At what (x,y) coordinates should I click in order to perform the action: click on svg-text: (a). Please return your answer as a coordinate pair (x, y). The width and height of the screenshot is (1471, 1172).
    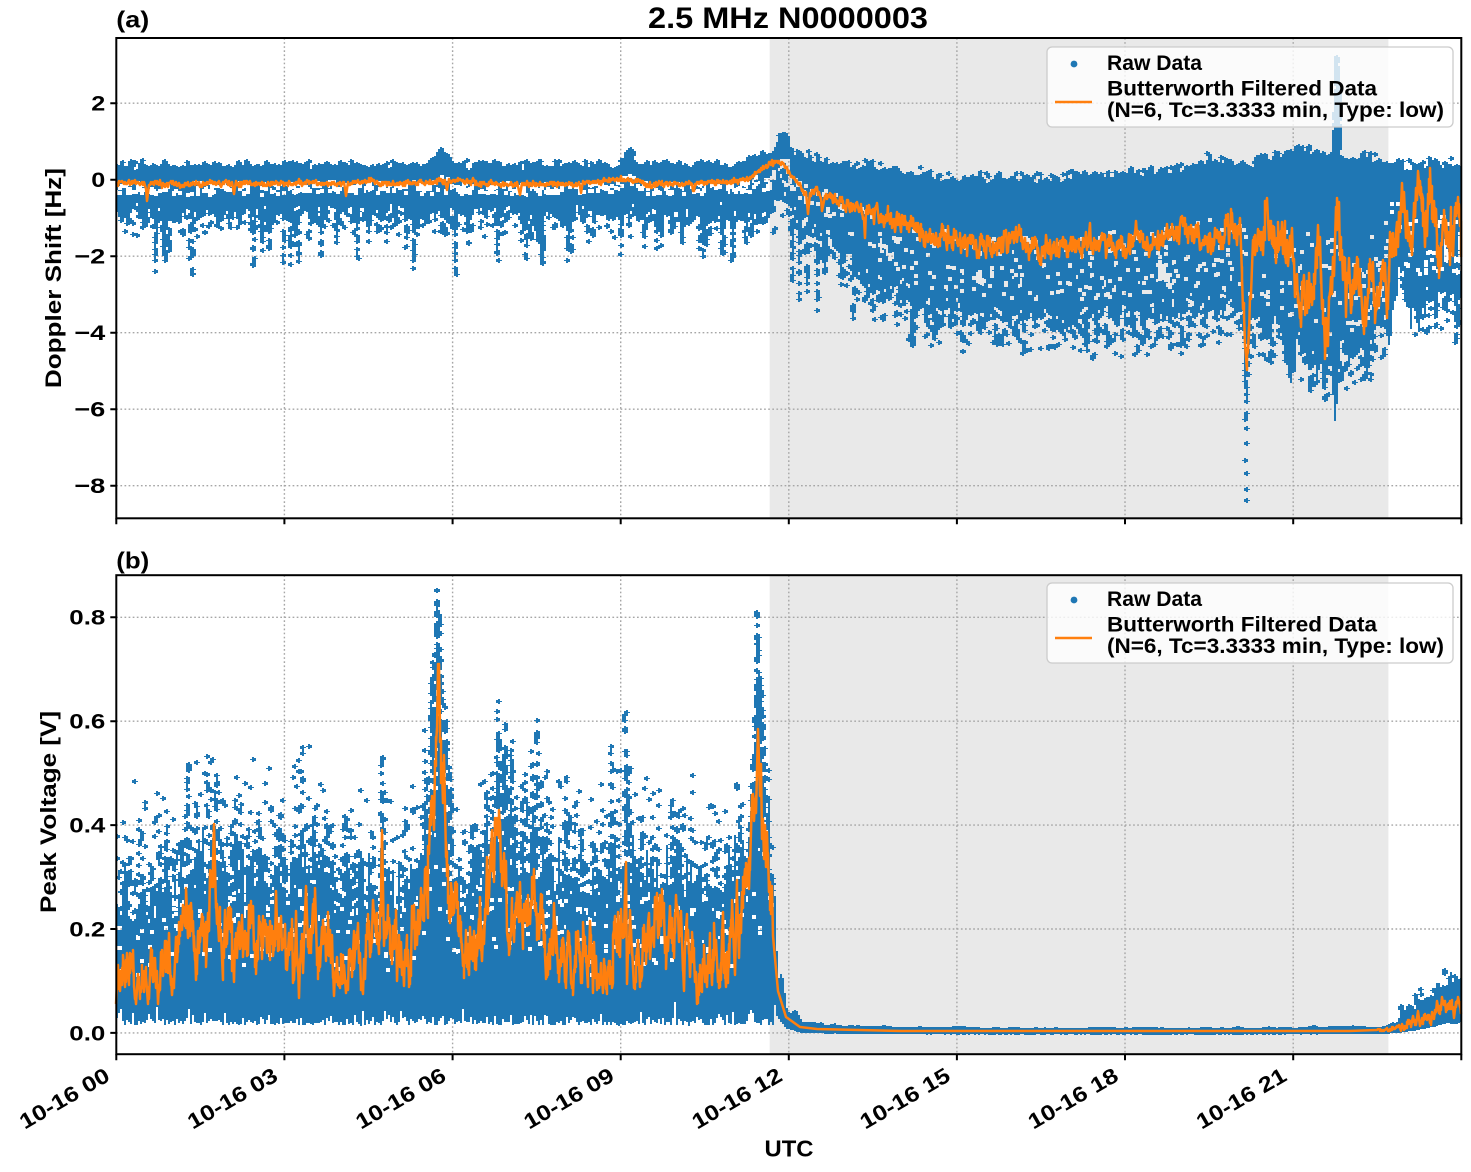
    Looking at the image, I should click on (132, 20).